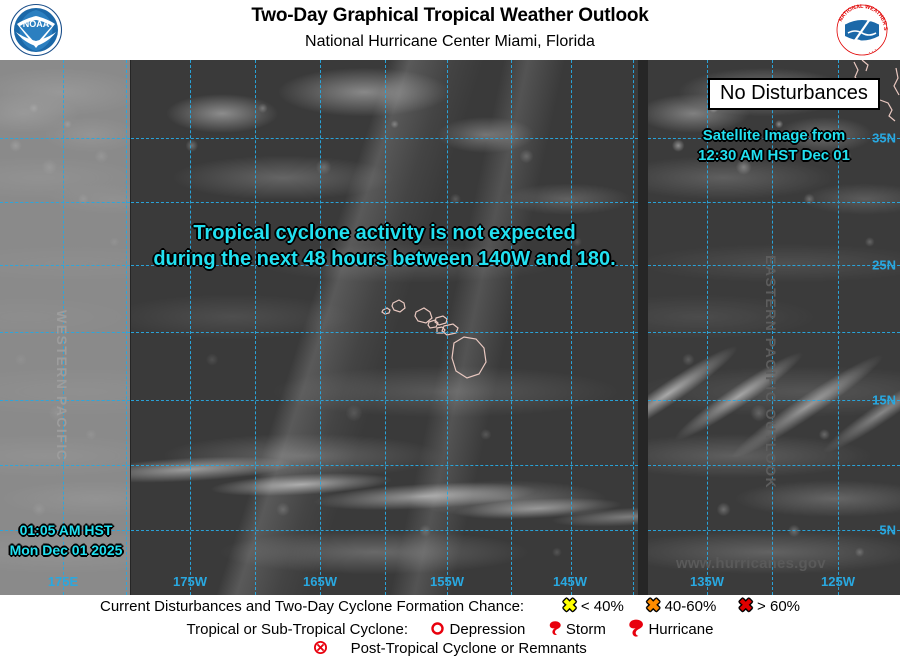 The height and width of the screenshot is (665, 900). Describe the element at coordinates (468, 648) in the screenshot. I see `post-tropical-label: Post-Tropical Cyclone or Remnants` at that location.